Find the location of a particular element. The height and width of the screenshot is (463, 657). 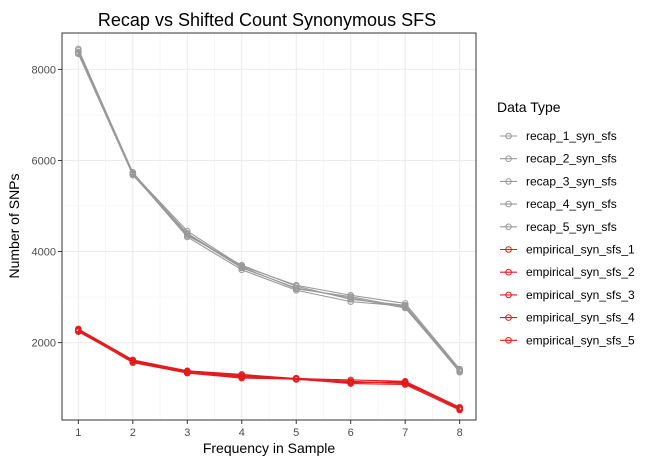

legend-label: empirical_syn_sfs_5 is located at coordinates (580, 340).